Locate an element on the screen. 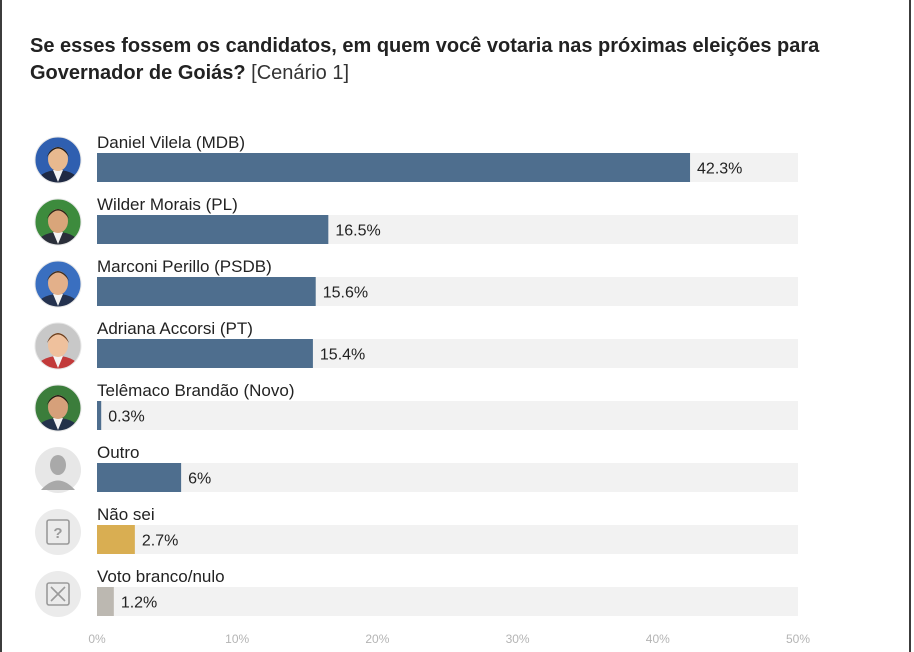  category-label: Voto branco/nulo is located at coordinates (161, 576).